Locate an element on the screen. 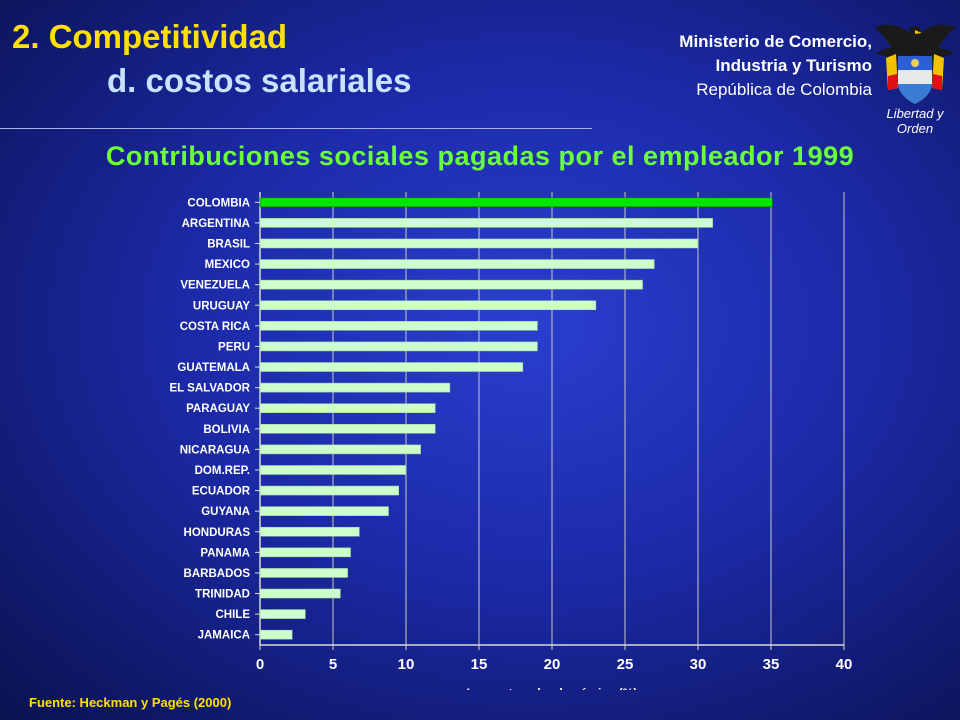 Image resolution: width=960 pixels, height=720 pixels. bar-jamaica is located at coordinates (276, 634).